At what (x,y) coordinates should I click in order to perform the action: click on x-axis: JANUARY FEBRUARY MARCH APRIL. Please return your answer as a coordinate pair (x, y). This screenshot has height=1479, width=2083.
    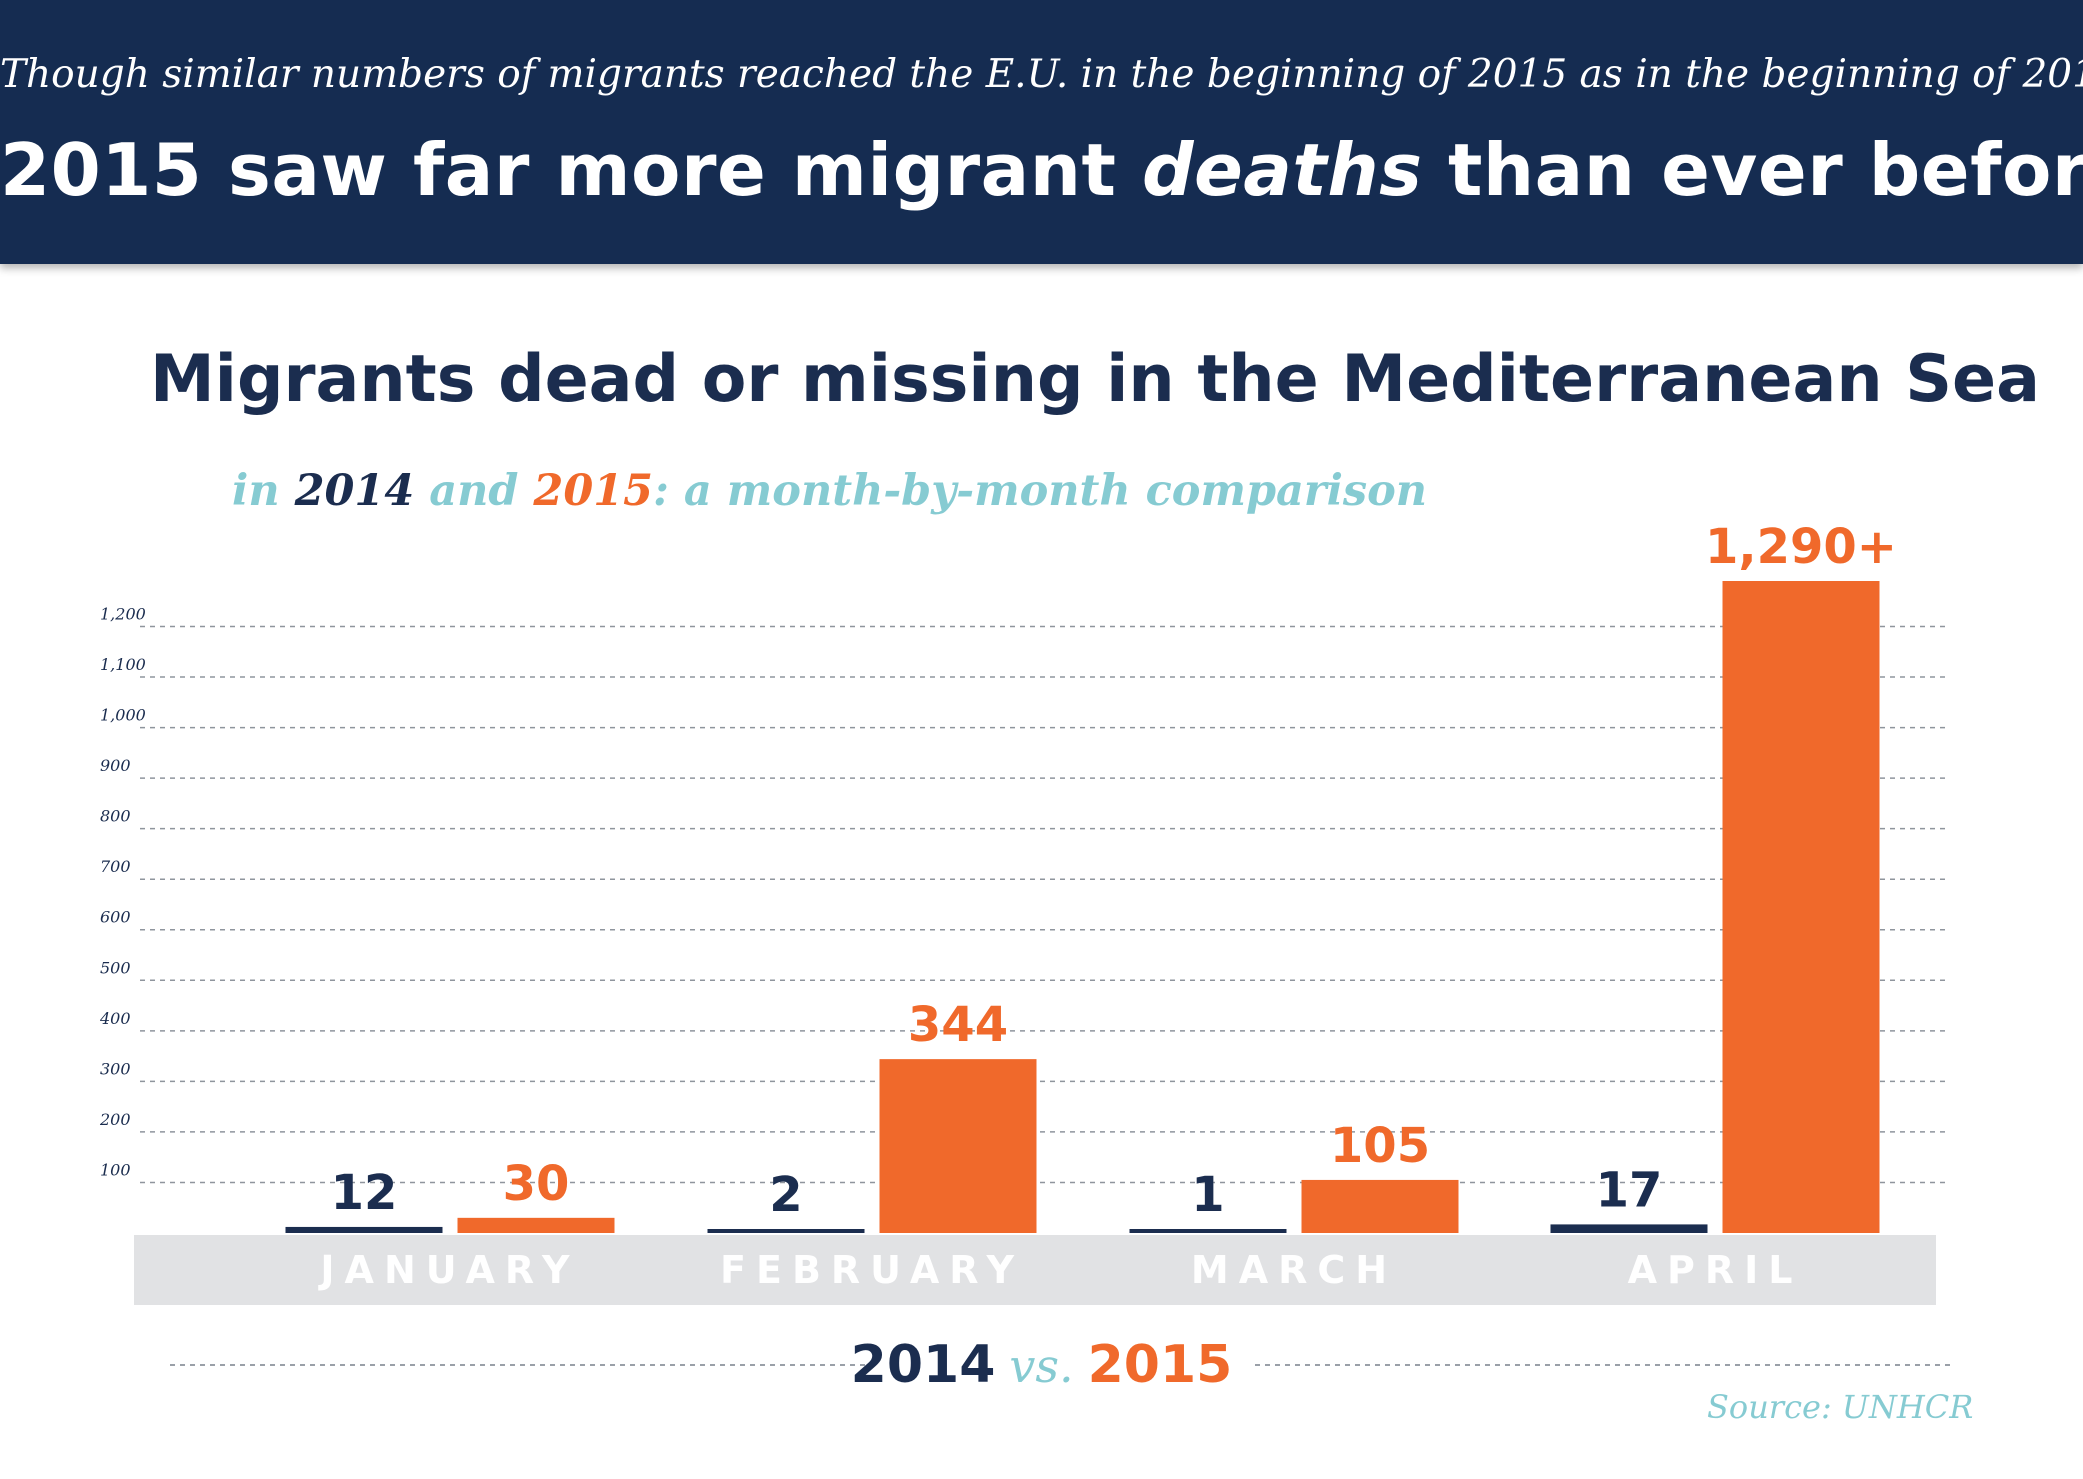
    Looking at the image, I should click on (1035, 1270).